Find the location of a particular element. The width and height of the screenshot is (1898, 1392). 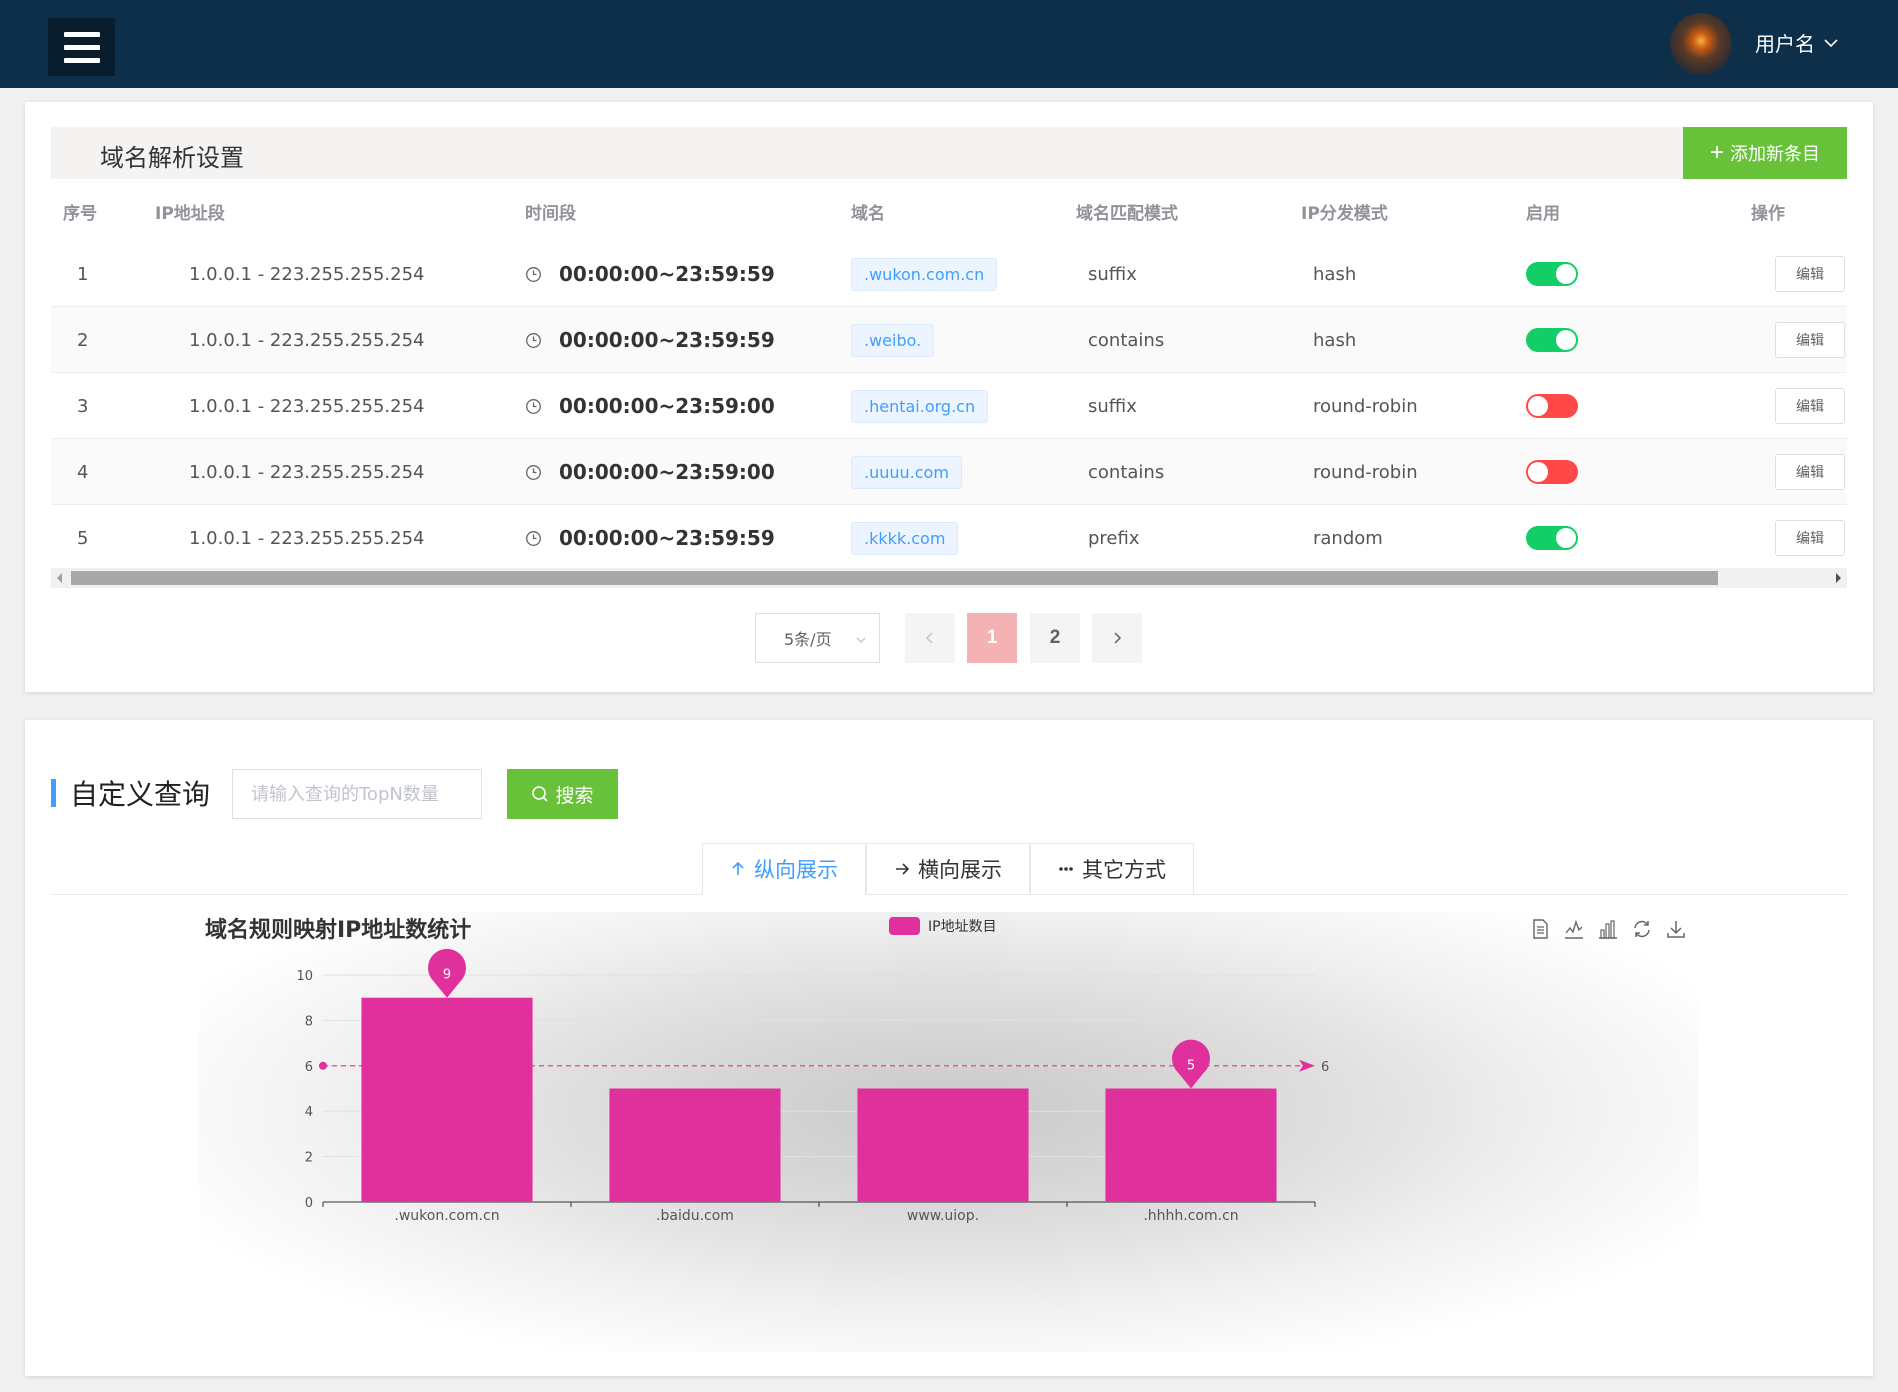

mark-line-label: 6 is located at coordinates (1325, 1067).